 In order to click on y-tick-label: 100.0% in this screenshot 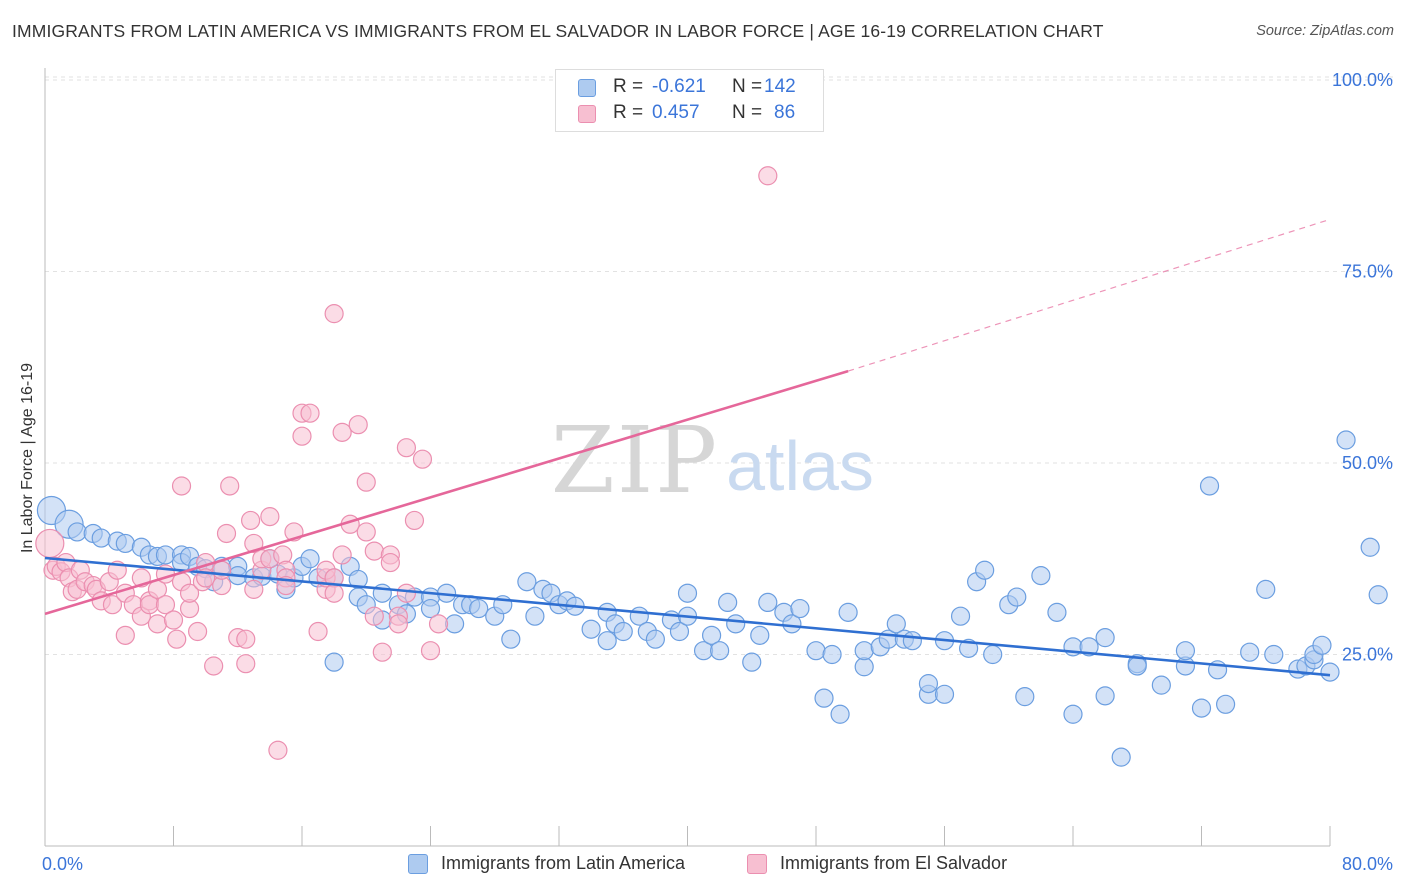, I will do `click(1362, 80)`.